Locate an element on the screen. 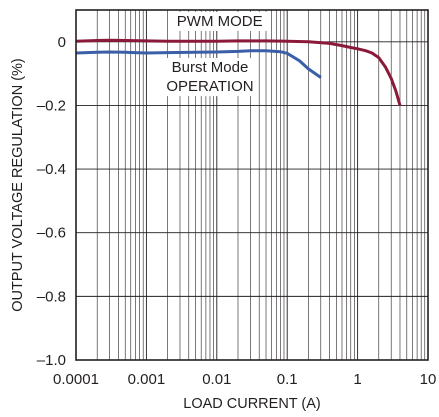 The width and height of the screenshot is (439, 417). series-lines is located at coordinates (238, 72).